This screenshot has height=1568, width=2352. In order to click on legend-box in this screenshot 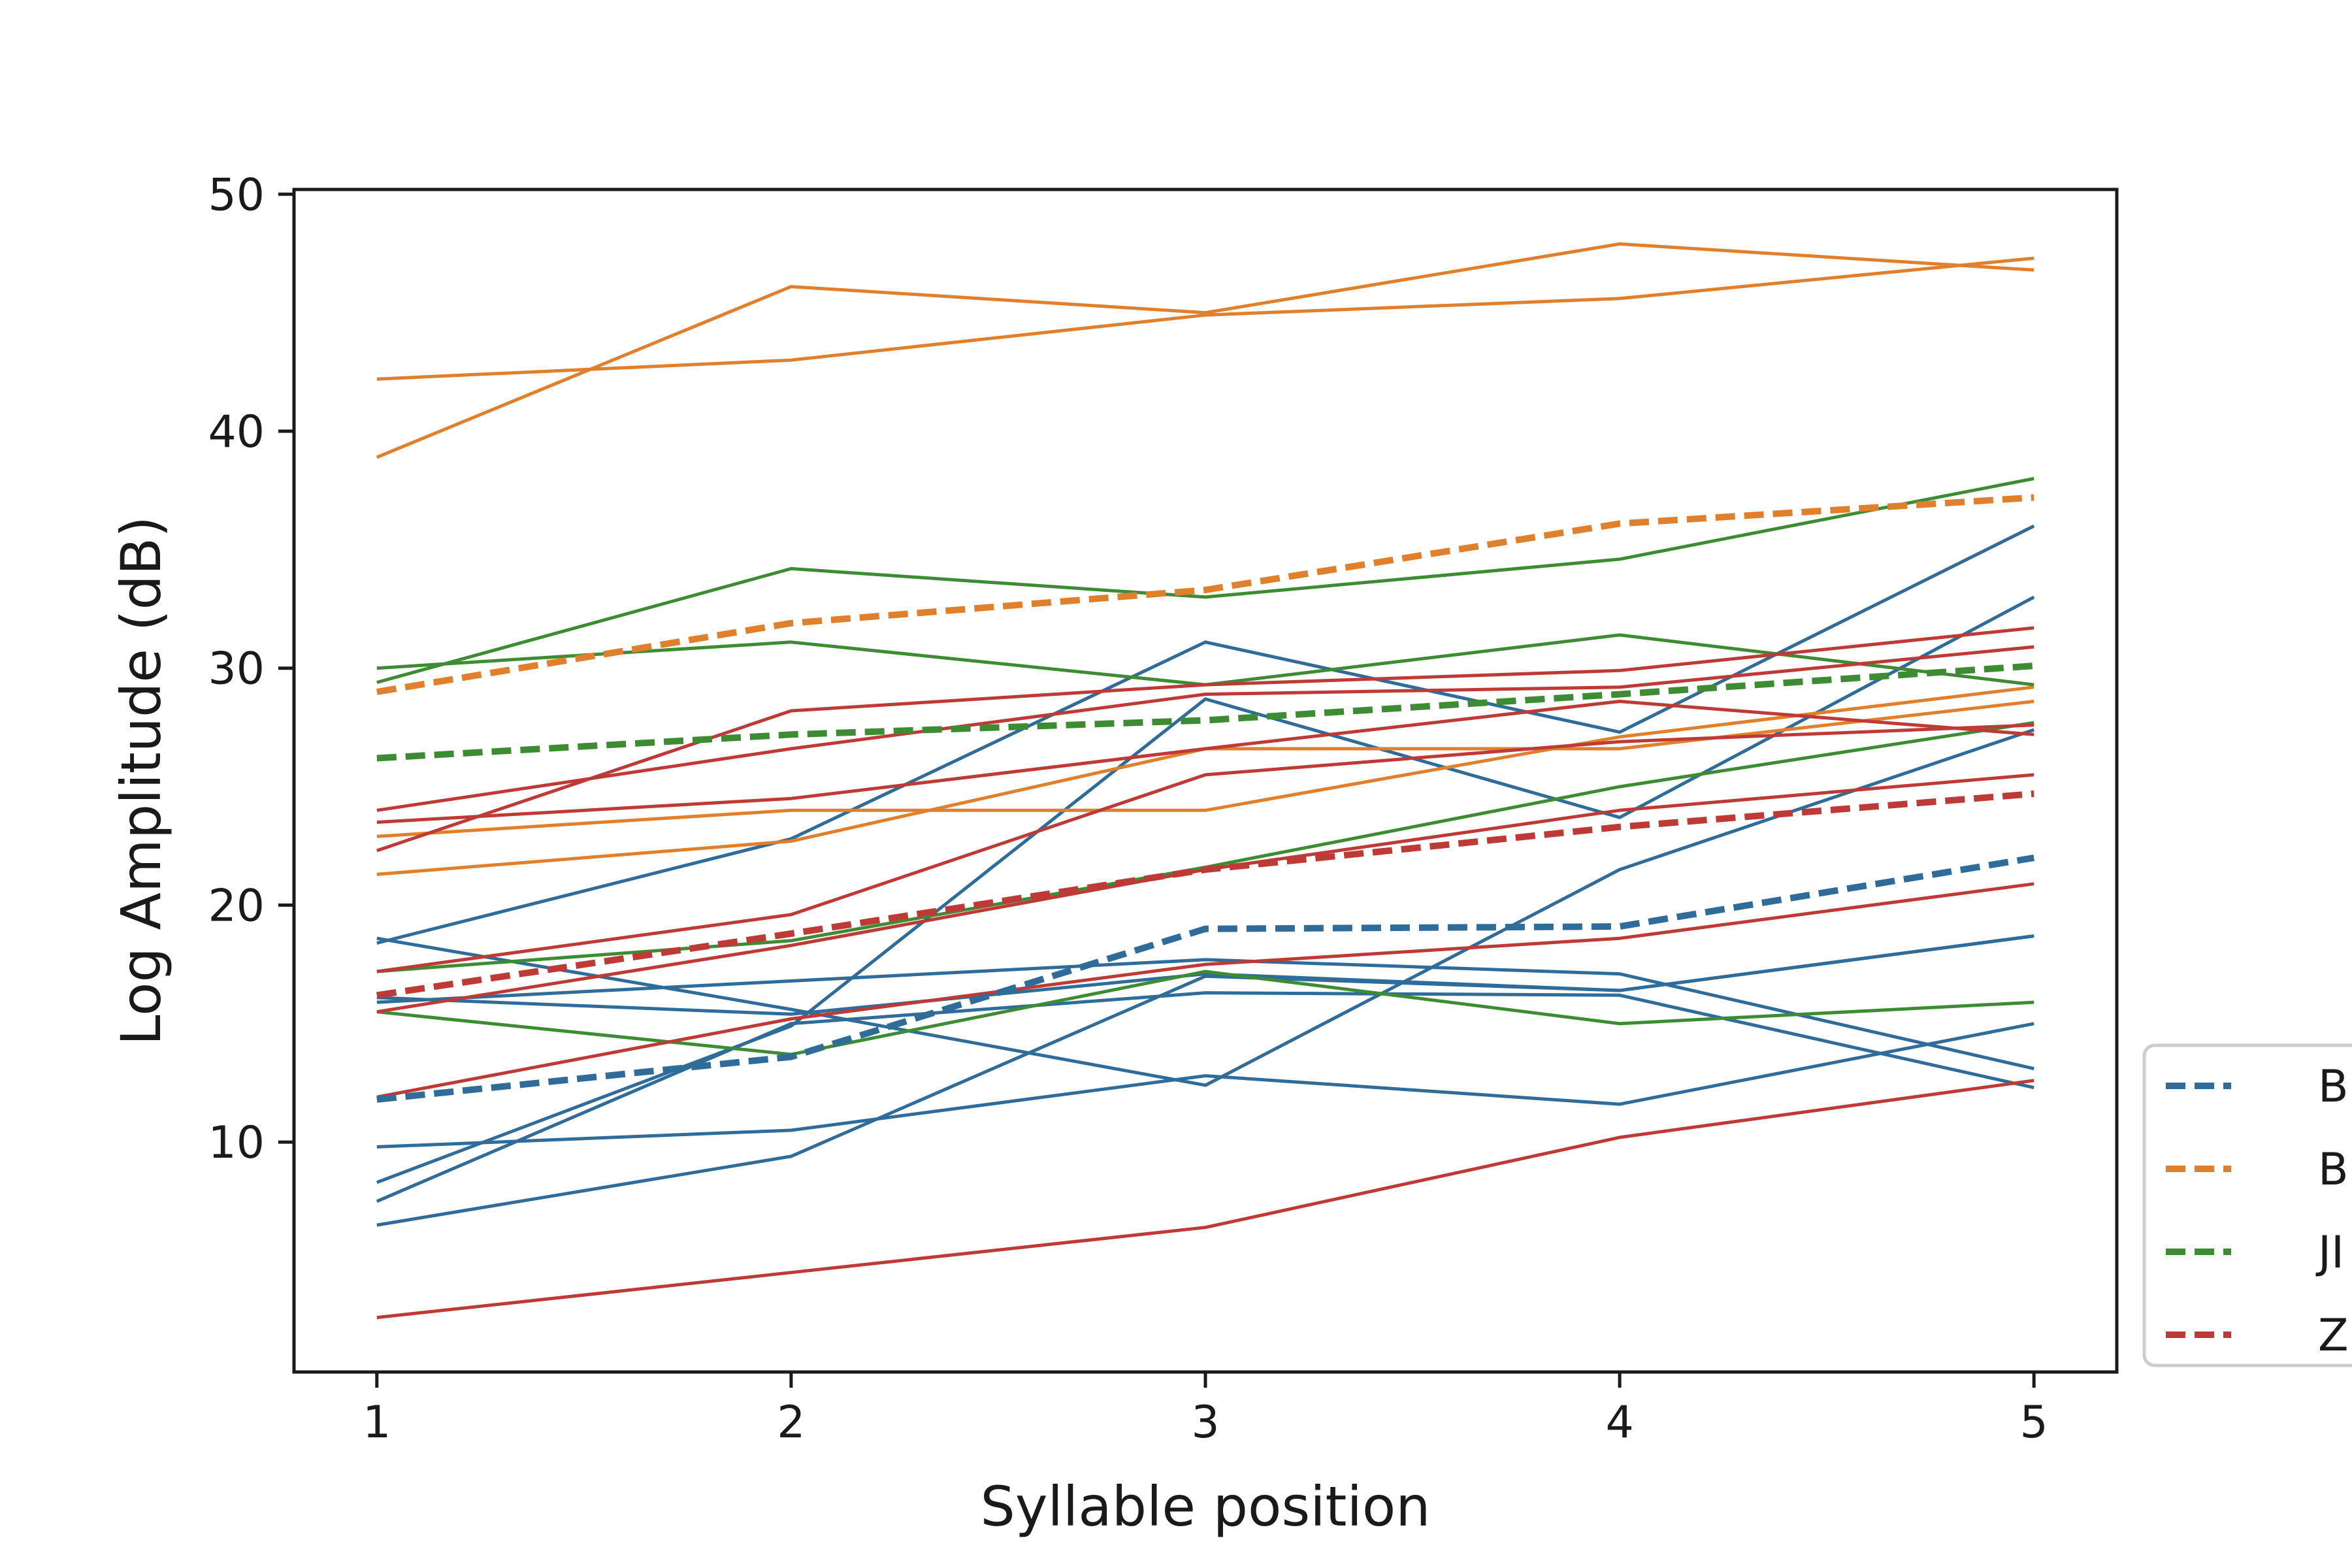, I will do `click(2247, 1205)`.